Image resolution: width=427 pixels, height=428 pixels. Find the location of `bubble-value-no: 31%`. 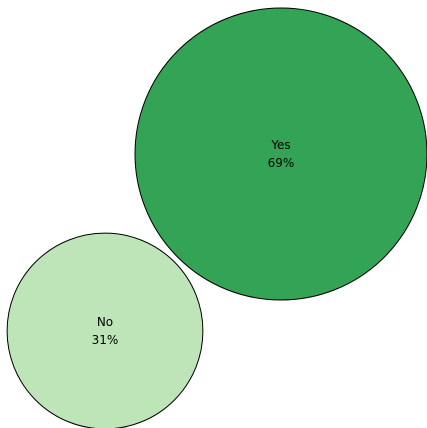

bubble-value-no: 31% is located at coordinates (105, 340).